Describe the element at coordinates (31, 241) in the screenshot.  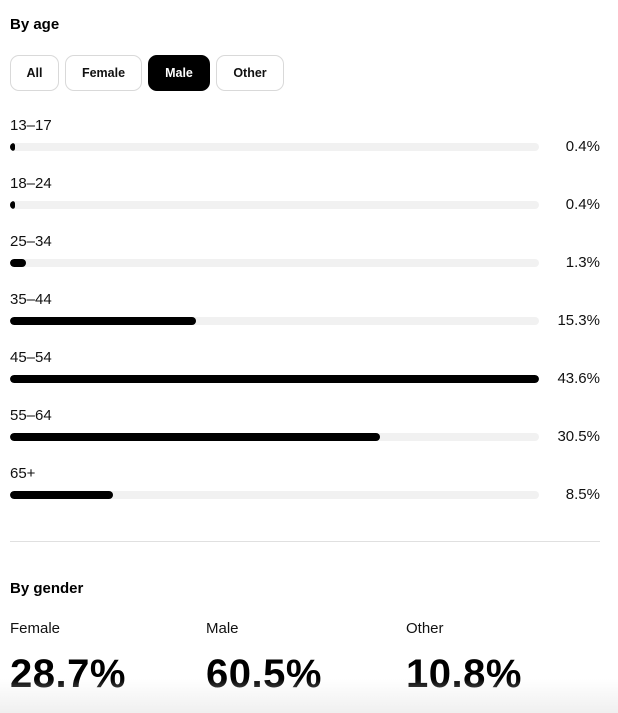
I see `age-row-label: 25–34` at that location.